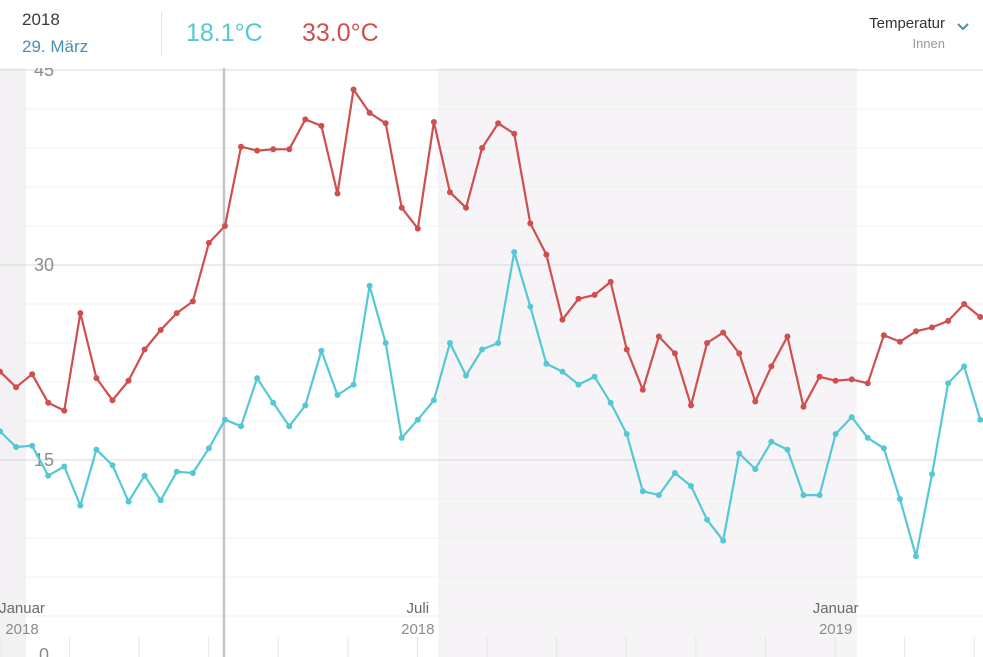 This screenshot has height=657, width=983. What do you see at coordinates (919, 33) in the screenshot?
I see `sensor-selector: Temperatur Innen` at bounding box center [919, 33].